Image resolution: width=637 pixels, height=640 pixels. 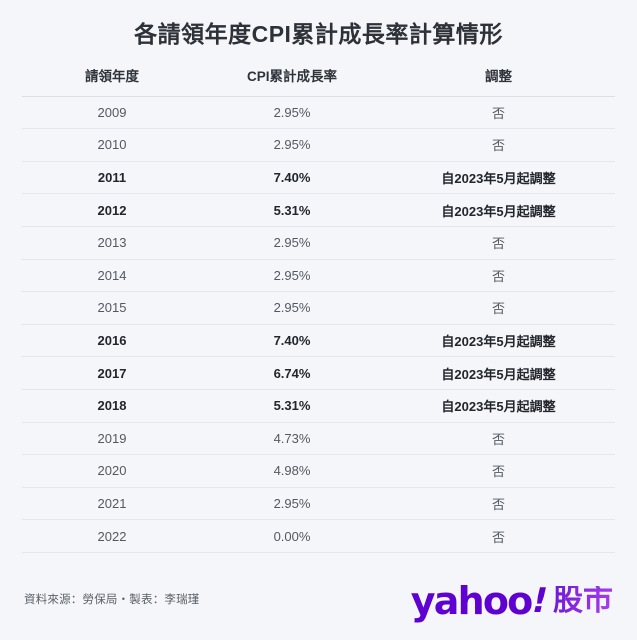 I want to click on table-row: 2018 5.31% 自2023年5月起調整, so click(x=318, y=406).